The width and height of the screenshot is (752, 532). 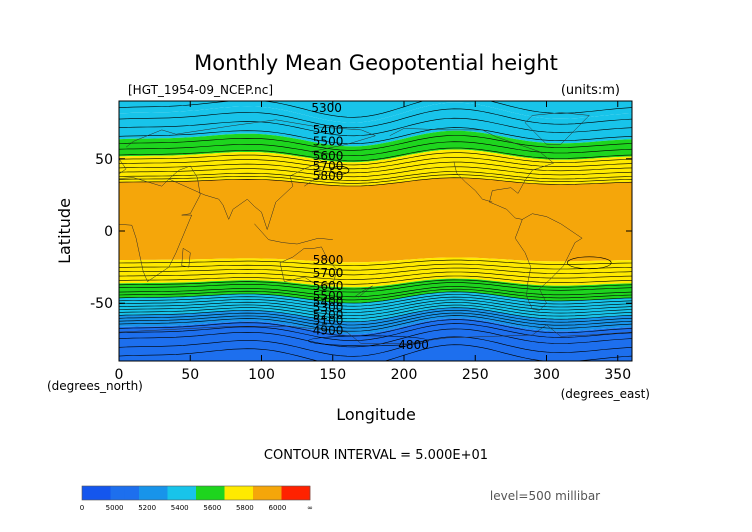 What do you see at coordinates (328, 141) in the screenshot?
I see `contour-label-2: 5500` at bounding box center [328, 141].